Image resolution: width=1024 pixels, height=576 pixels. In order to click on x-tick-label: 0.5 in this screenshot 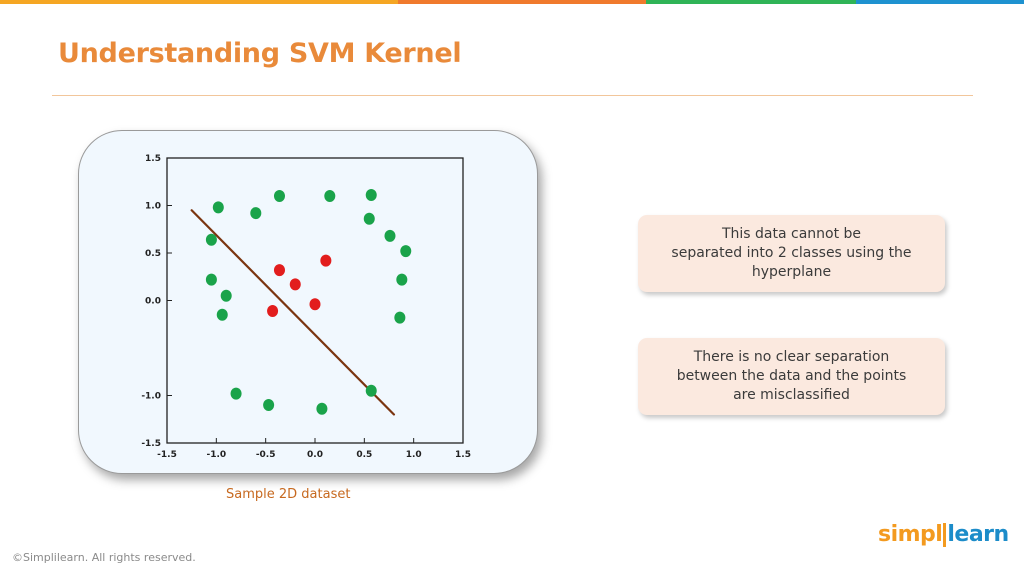, I will do `click(364, 455)`.